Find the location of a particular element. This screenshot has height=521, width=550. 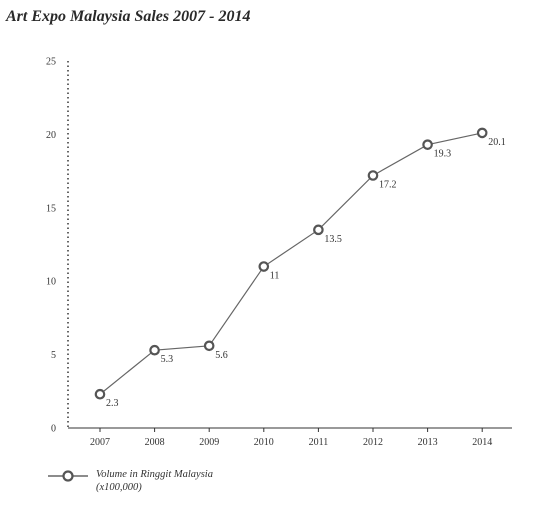

data-label: 20.1 is located at coordinates (497, 142).